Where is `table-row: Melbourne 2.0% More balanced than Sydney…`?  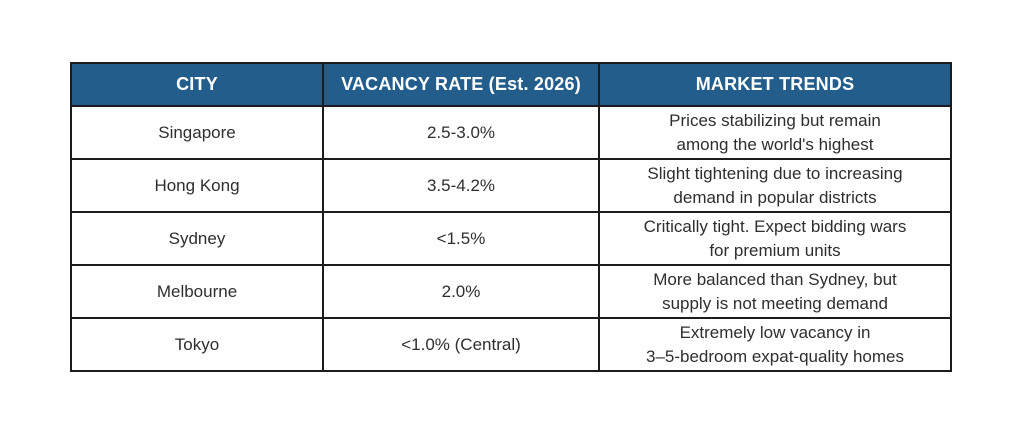
table-row: Melbourne 2.0% More balanced than Sydney… is located at coordinates (511, 291).